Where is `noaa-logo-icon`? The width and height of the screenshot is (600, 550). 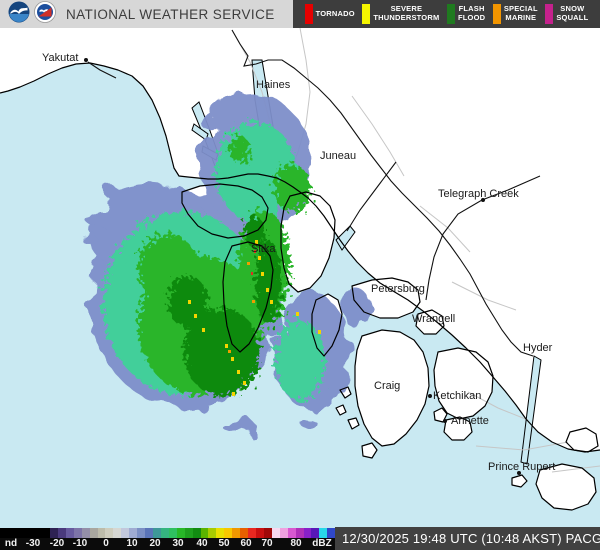 noaa-logo-icon is located at coordinates (19, 14).